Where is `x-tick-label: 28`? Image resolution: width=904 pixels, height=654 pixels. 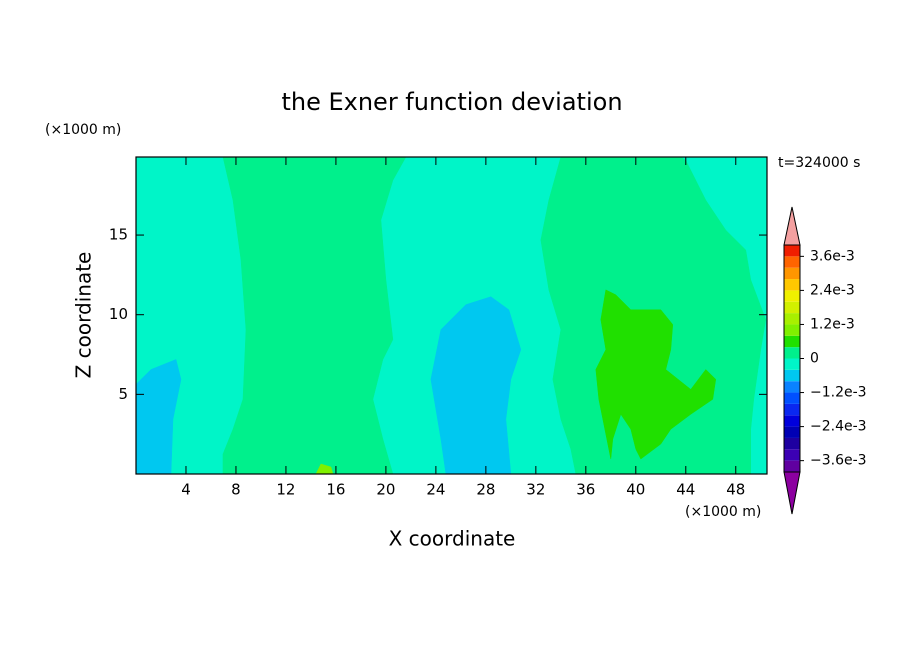 x-tick-label: 28 is located at coordinates (485, 490).